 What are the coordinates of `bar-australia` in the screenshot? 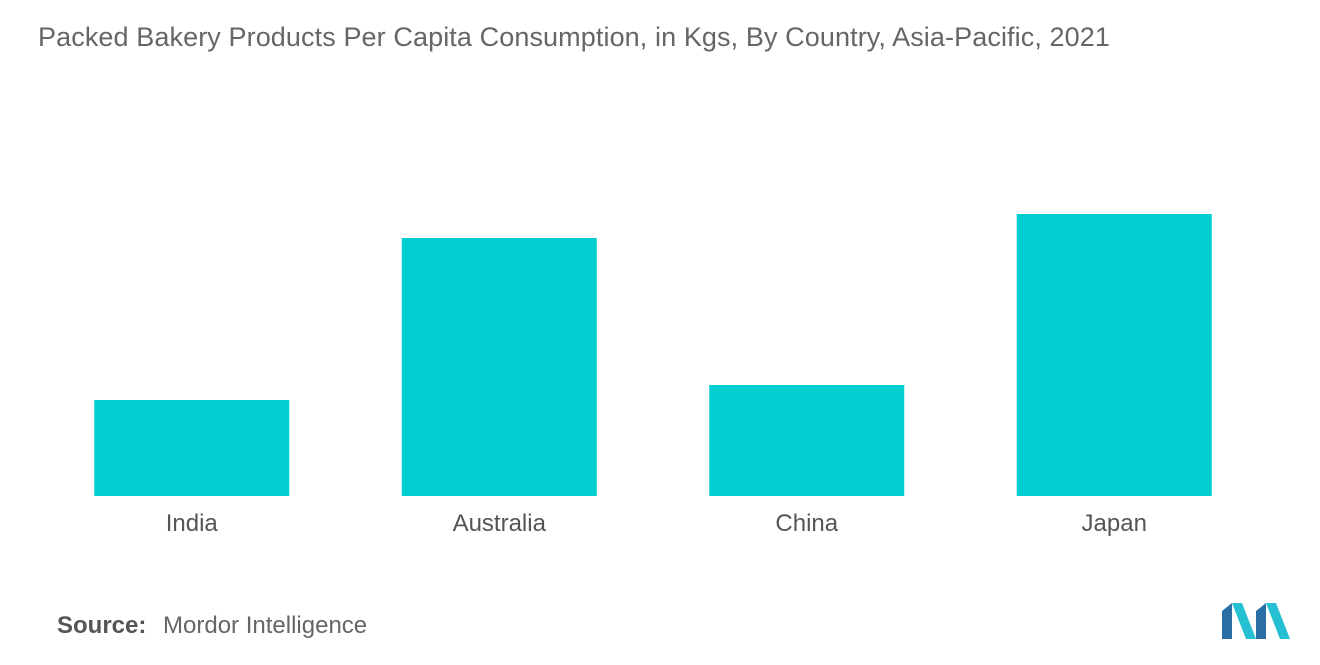 It's located at (499, 367).